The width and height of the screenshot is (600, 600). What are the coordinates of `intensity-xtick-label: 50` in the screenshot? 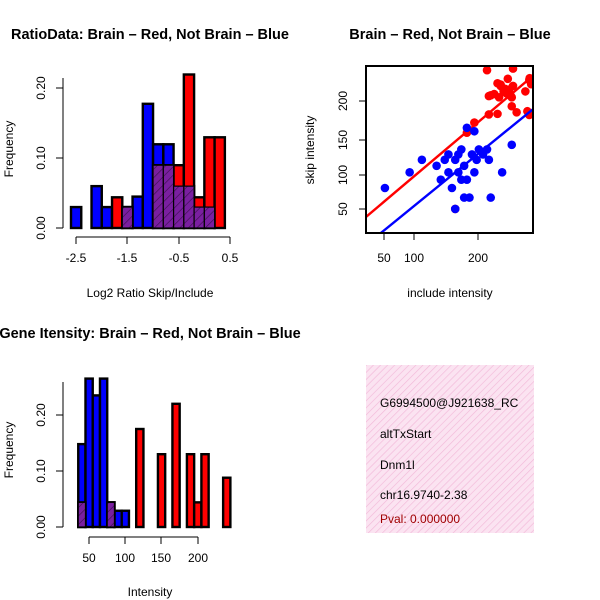 It's located at (89, 558).